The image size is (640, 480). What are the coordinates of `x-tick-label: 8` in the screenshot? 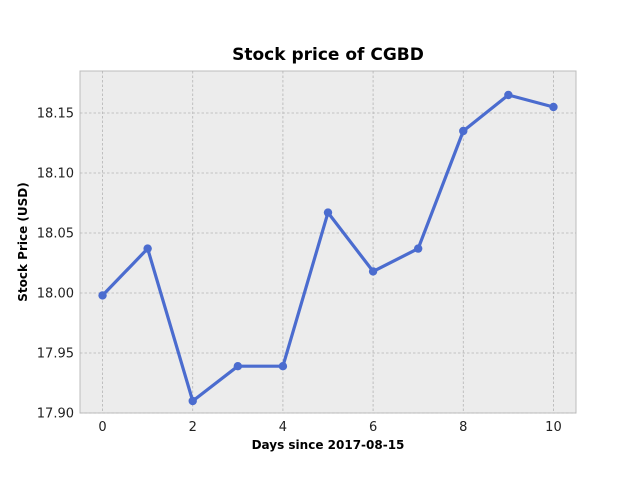 It's located at (463, 427).